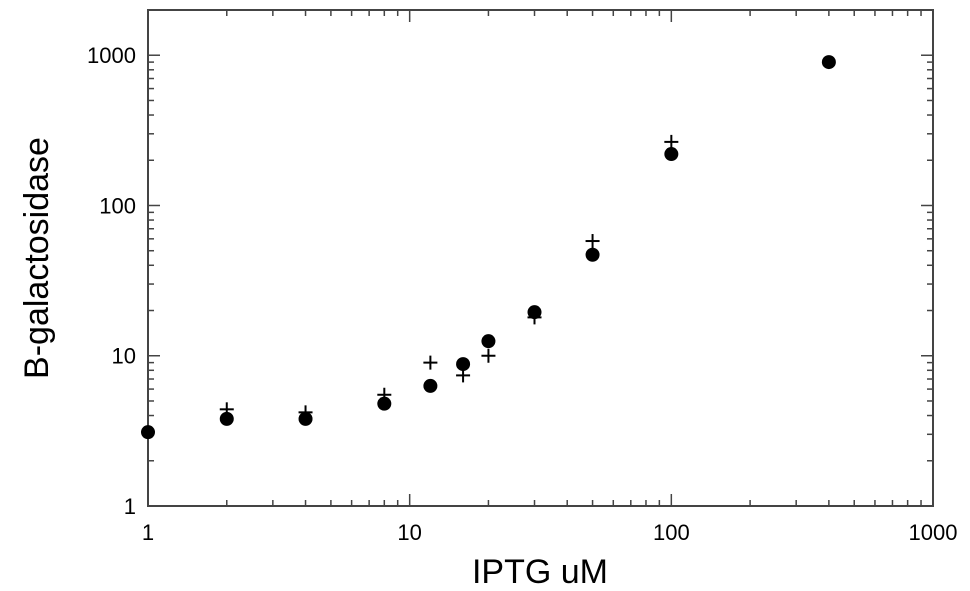  What do you see at coordinates (130, 506) in the screenshot?
I see `y-tick-label: 1` at bounding box center [130, 506].